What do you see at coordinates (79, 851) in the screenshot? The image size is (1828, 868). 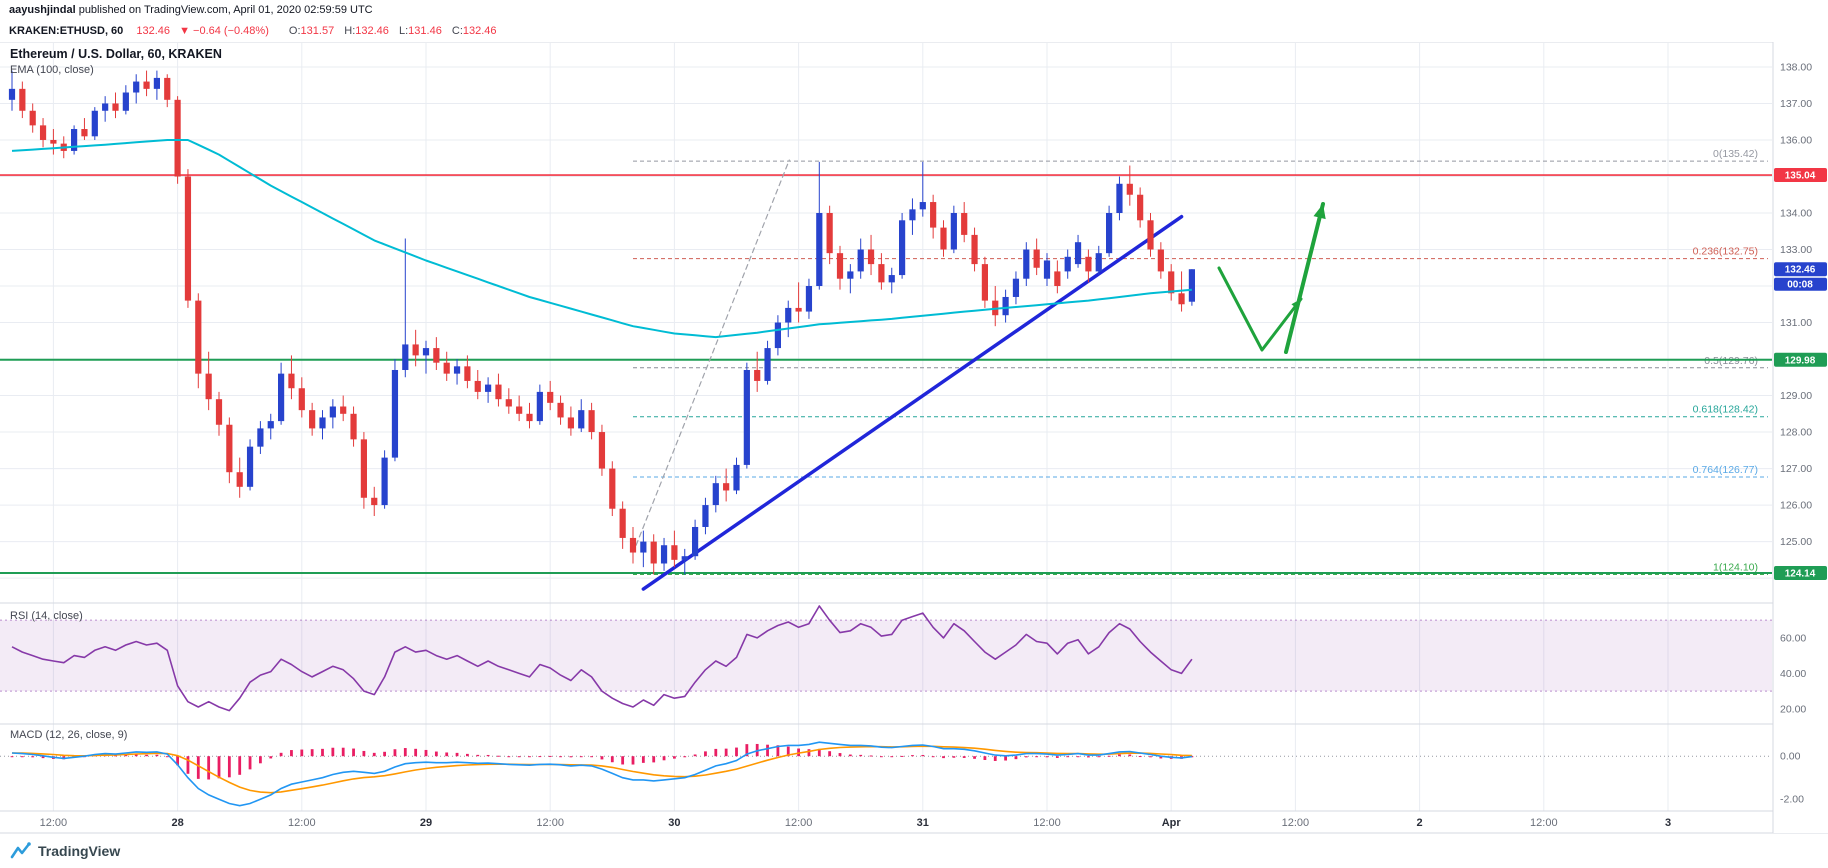 I see `tradingview-brand-text: TradingView` at bounding box center [79, 851].